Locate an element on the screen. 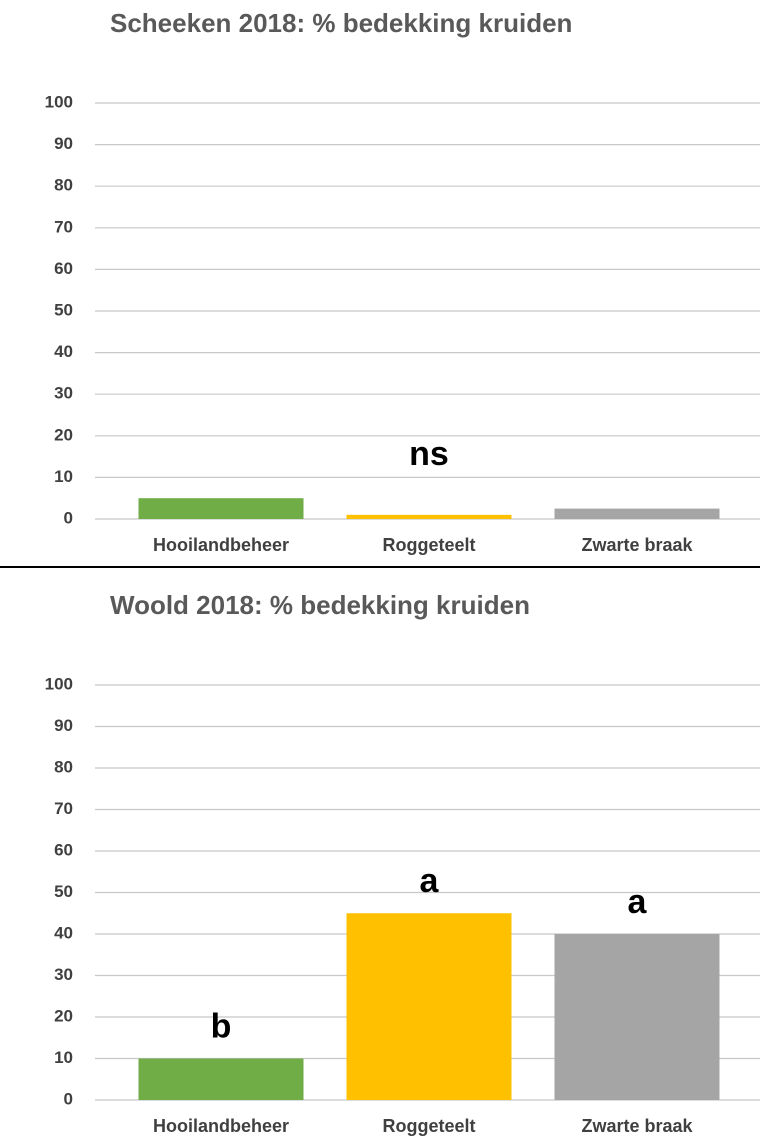  significance-label: b is located at coordinates (221, 1026).